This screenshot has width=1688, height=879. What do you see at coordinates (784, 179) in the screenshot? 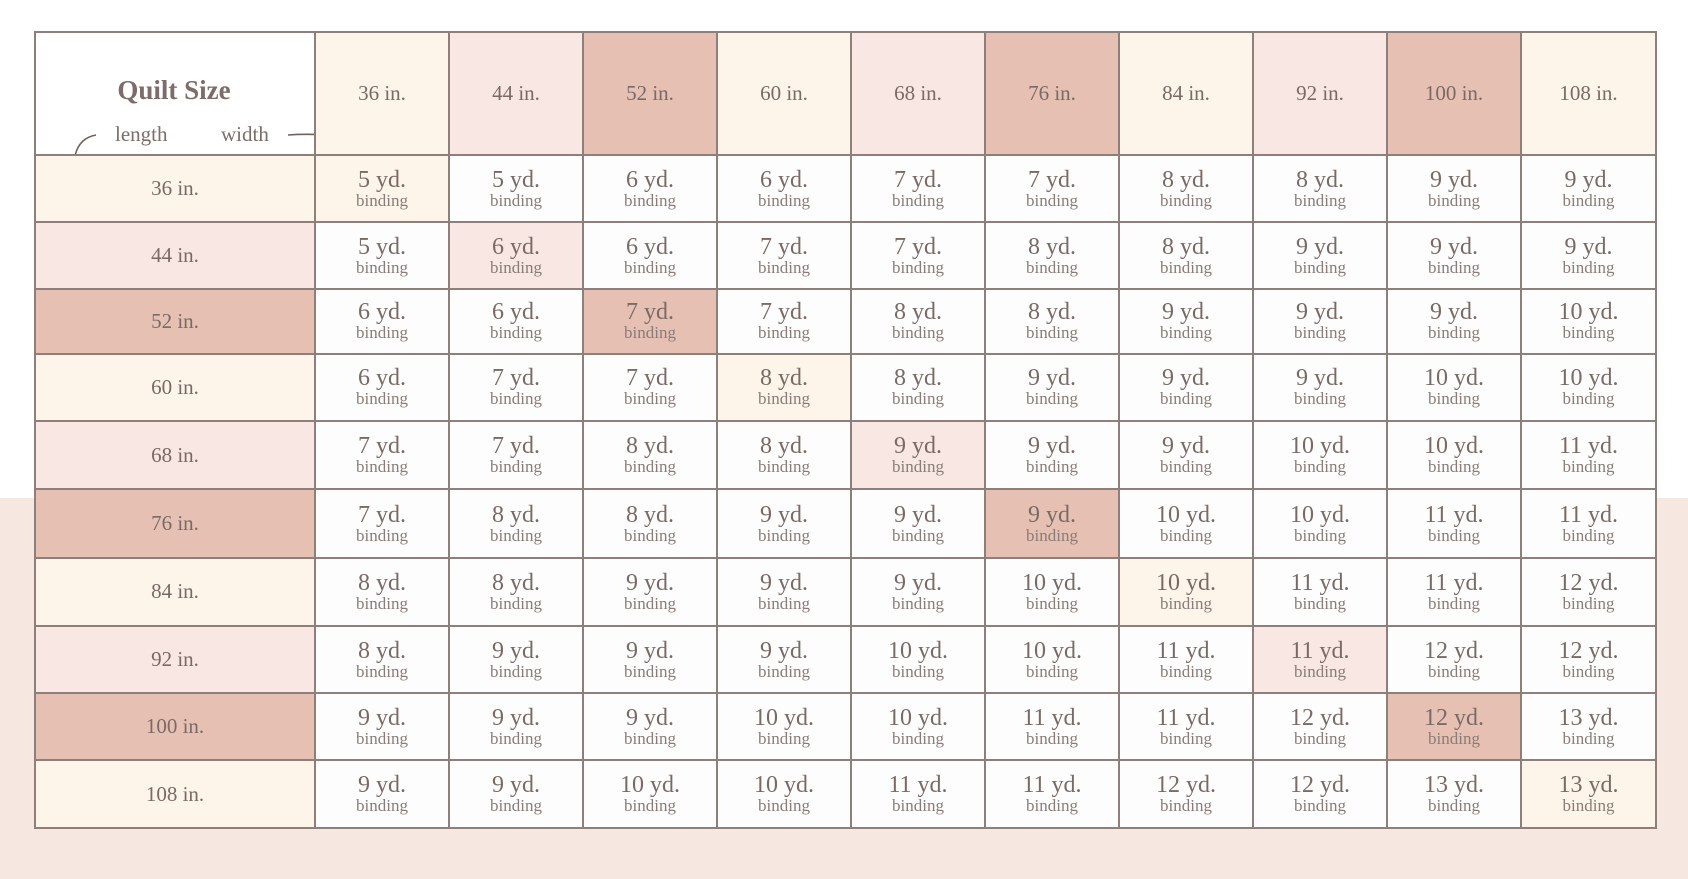
I see `binding-yardage: 6 yd.` at bounding box center [784, 179].